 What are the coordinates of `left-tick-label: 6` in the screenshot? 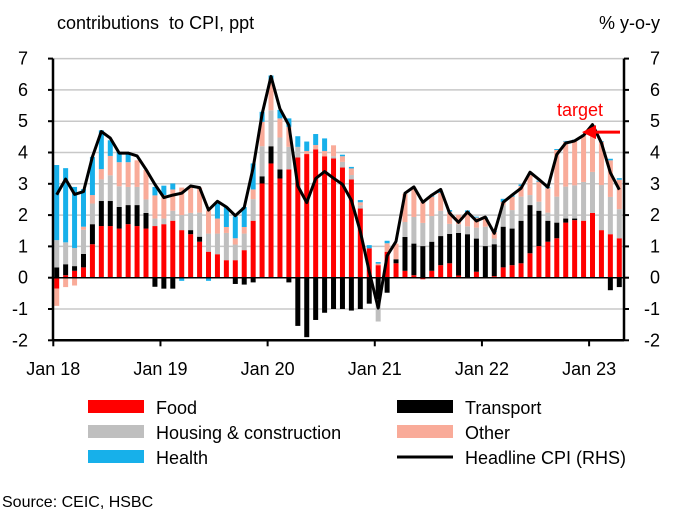 It's located at (23, 90).